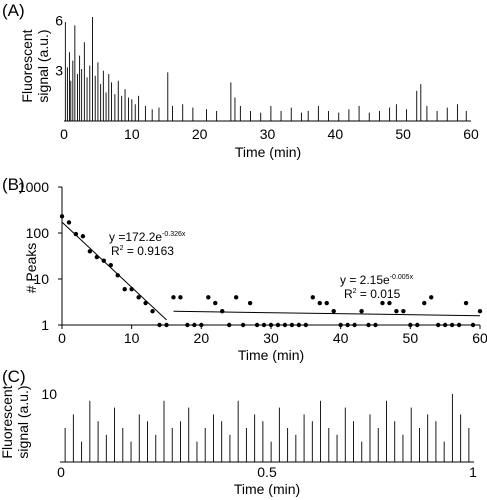 This screenshot has width=487, height=500. Describe the element at coordinates (271, 355) in the screenshot. I see `panel-b-xlabel: Time (min)` at that location.